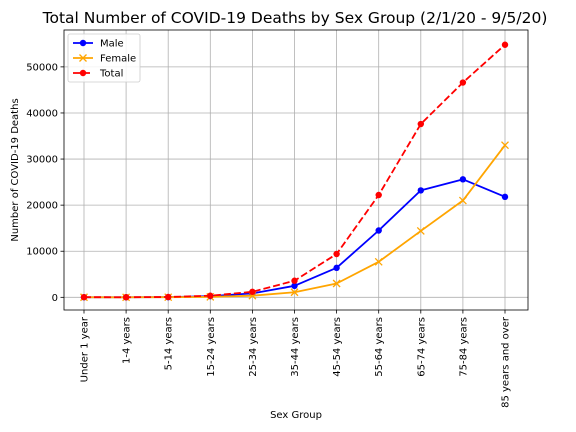  I want to click on legend-box, so click(104, 58).